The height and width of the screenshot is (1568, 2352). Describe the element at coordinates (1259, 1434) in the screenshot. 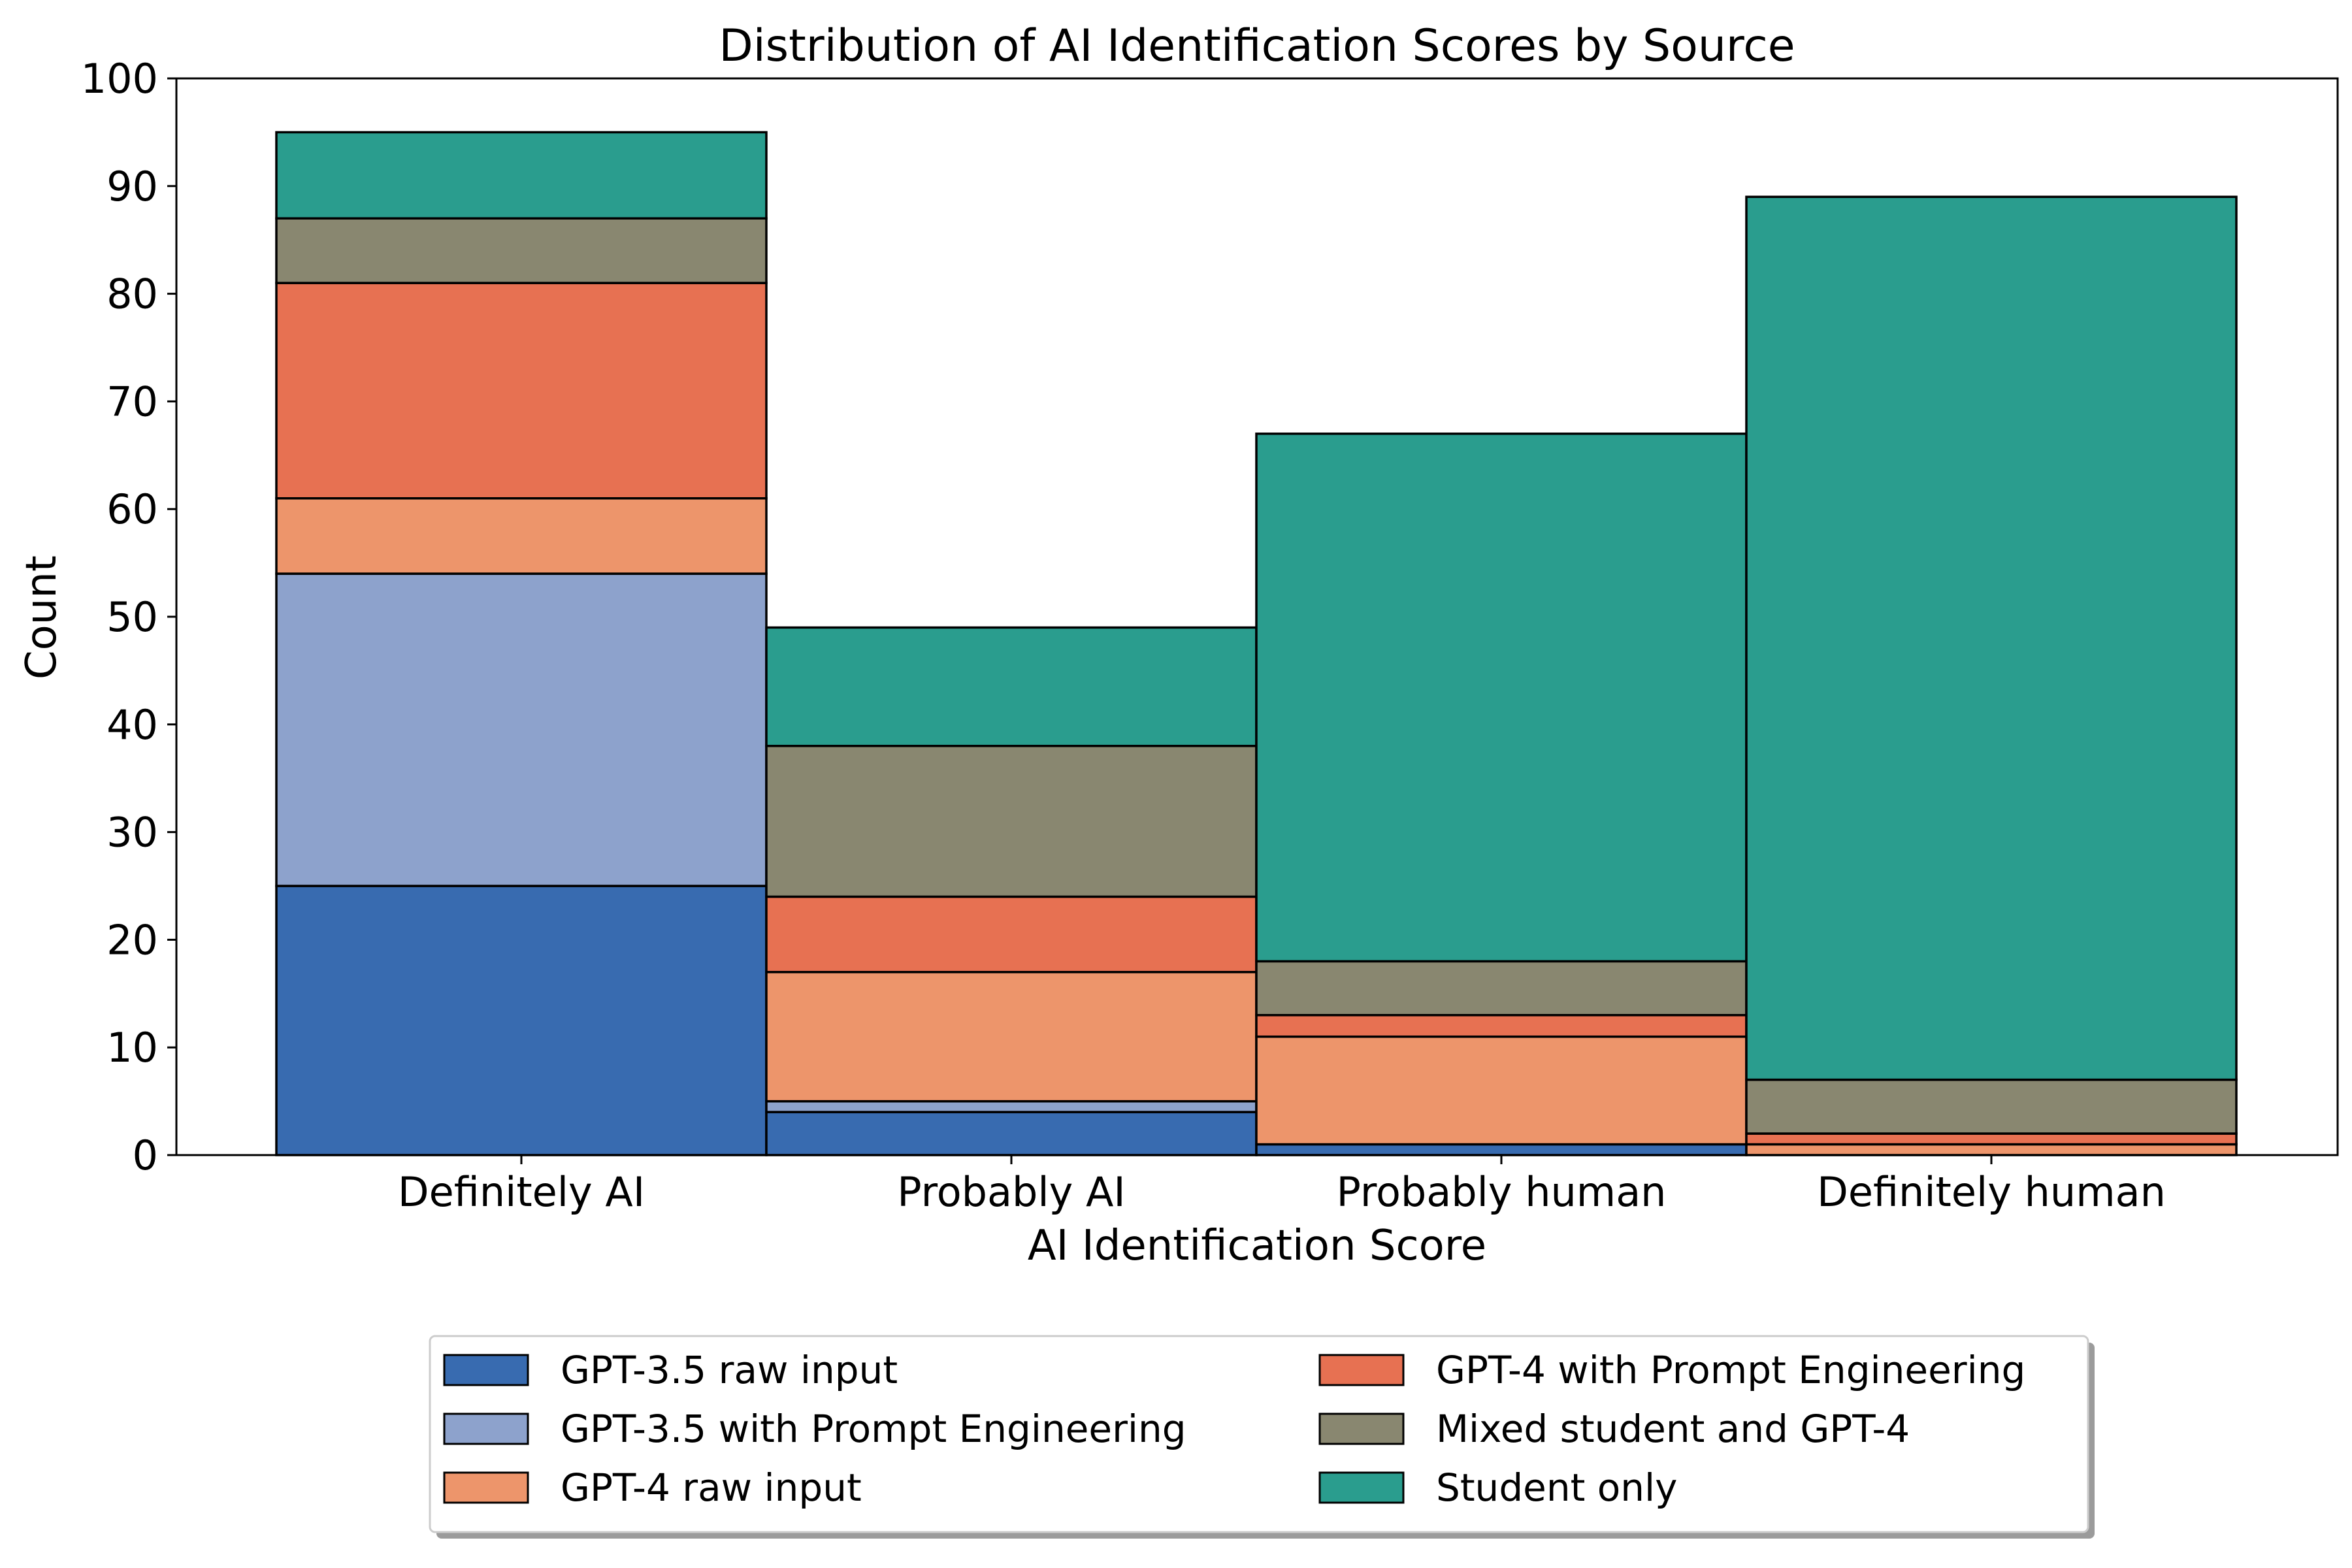

I see `legend-frame` at that location.